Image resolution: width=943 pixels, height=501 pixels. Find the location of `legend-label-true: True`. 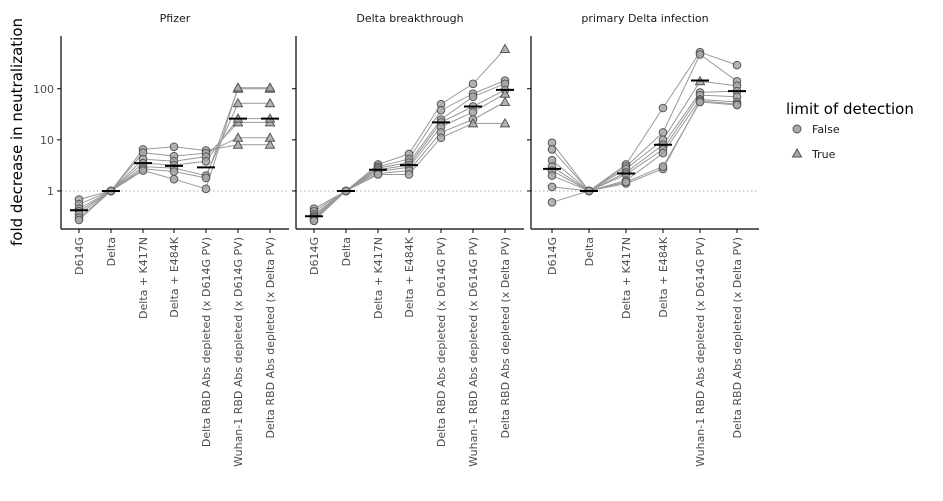

legend-label-true: True is located at coordinates (823, 154).